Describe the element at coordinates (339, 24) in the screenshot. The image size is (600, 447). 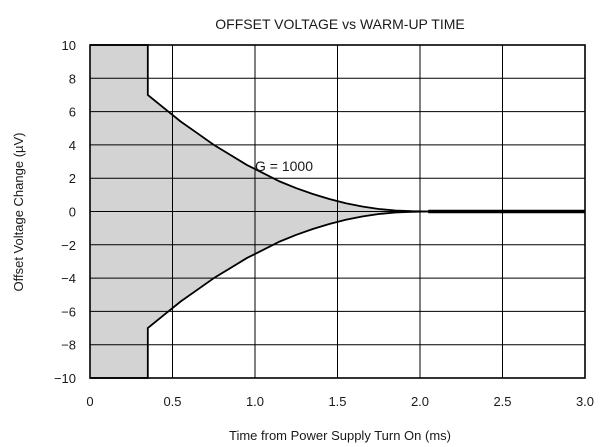
I see `chart-title: OFFSET VOLTAGE vs WARM-UP TIME` at that location.